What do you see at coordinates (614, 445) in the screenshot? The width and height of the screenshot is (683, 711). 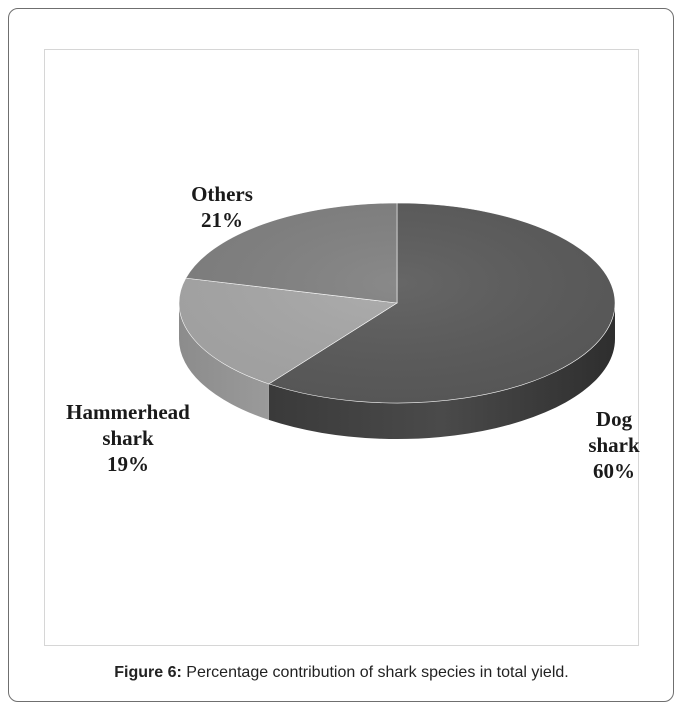 I see `label-dog-shark: Dog shark 60%` at bounding box center [614, 445].